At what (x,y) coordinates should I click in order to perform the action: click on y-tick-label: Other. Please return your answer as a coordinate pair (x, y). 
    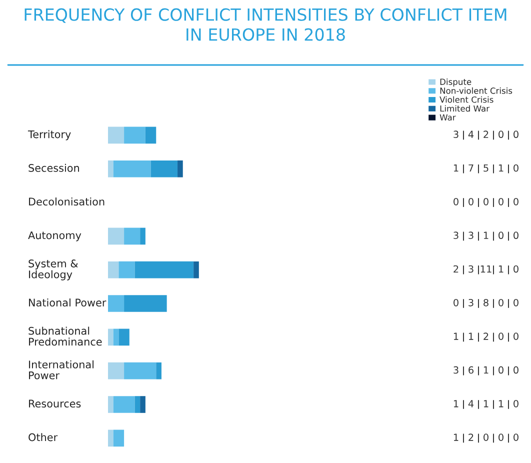
    Looking at the image, I should click on (43, 437).